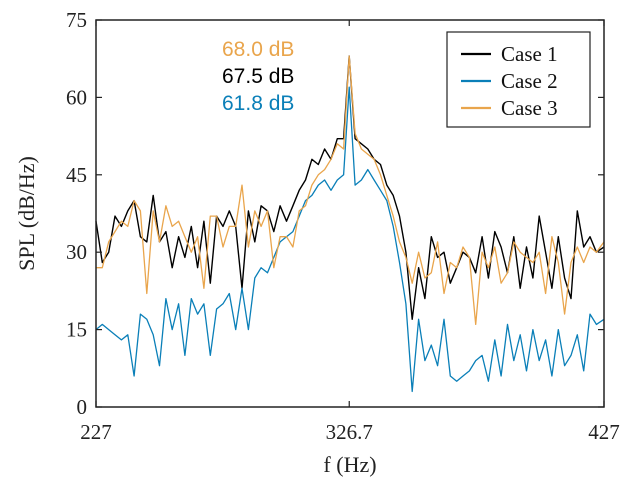 This screenshot has width=625, height=482. Describe the element at coordinates (76, 175) in the screenshot. I see `y-tick-label: 45` at that location.